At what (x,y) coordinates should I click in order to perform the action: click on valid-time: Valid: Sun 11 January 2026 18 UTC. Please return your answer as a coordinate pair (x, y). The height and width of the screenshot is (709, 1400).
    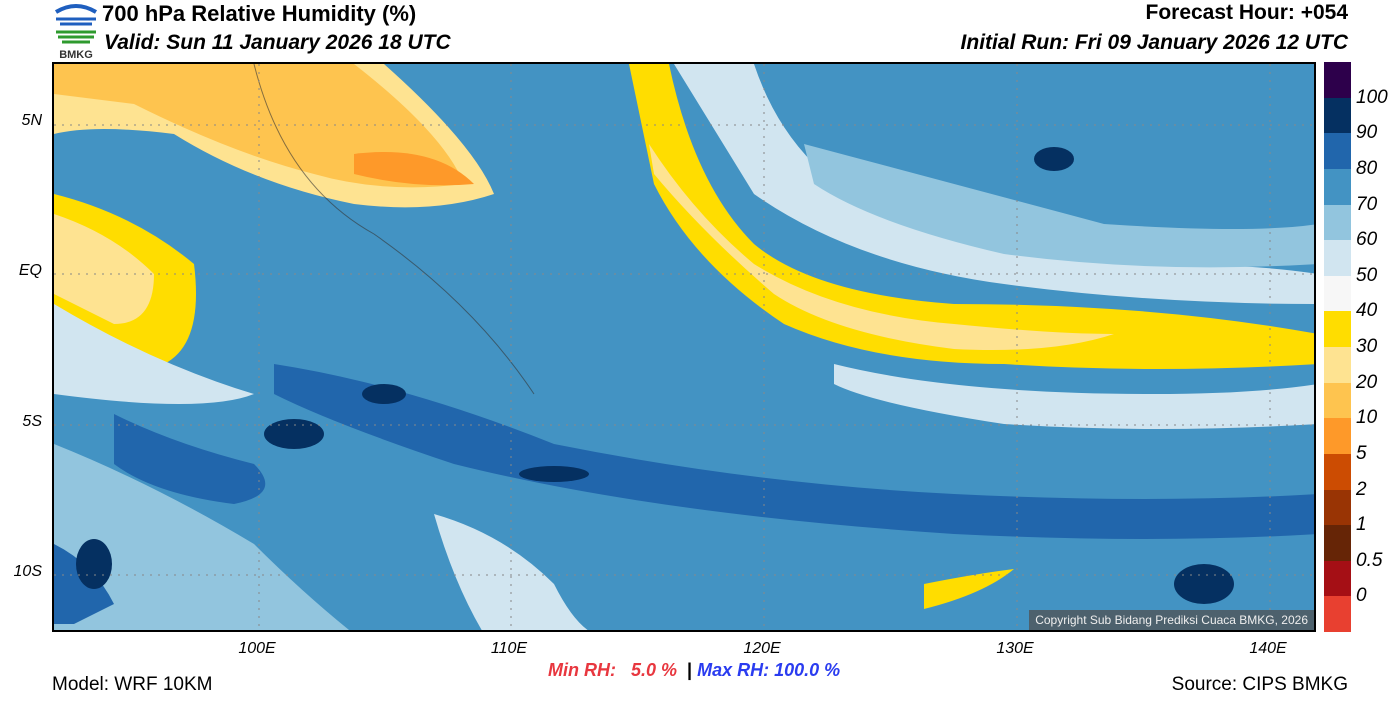
    Looking at the image, I should click on (277, 42).